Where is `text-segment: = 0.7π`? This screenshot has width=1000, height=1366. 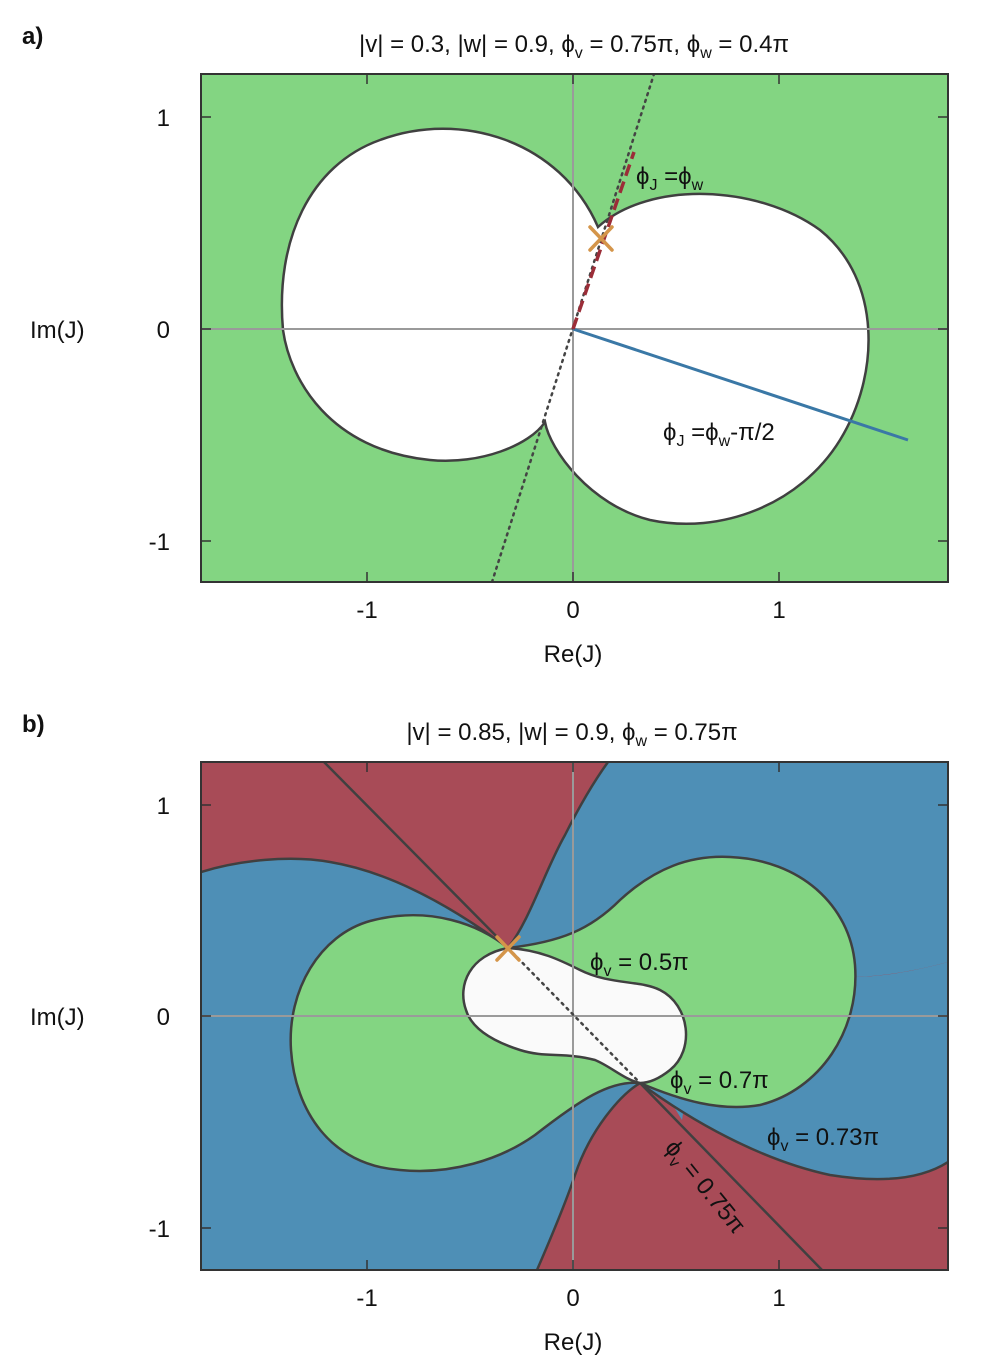
text-segment: = 0.7π is located at coordinates (729, 1080).